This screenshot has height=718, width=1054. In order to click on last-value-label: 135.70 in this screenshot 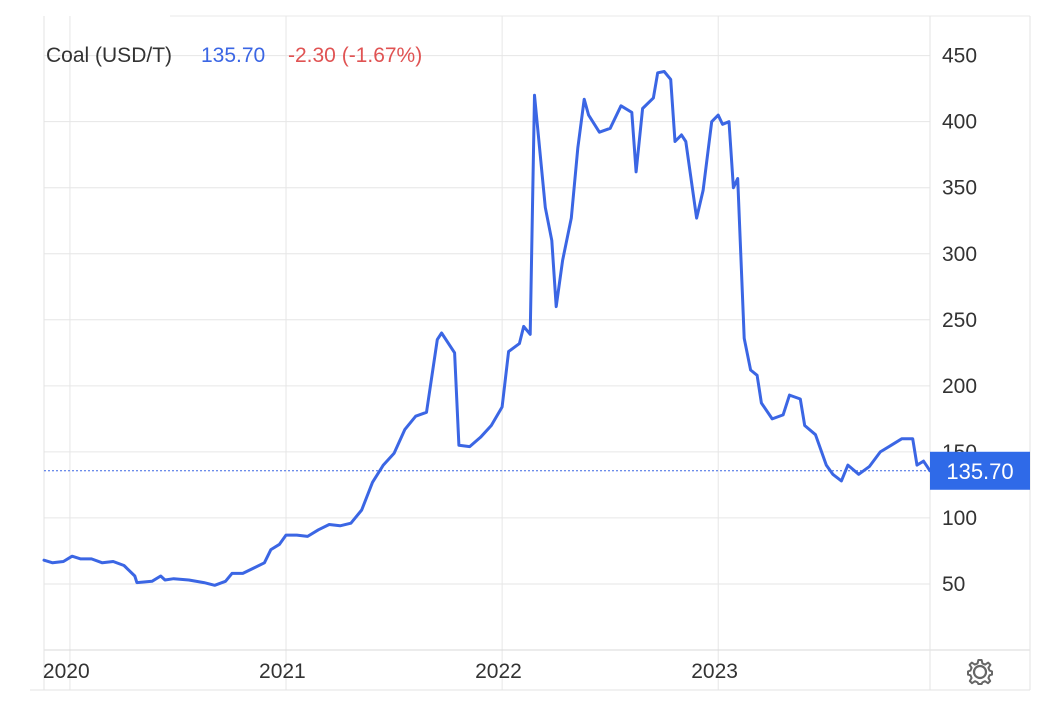, I will do `click(979, 471)`.